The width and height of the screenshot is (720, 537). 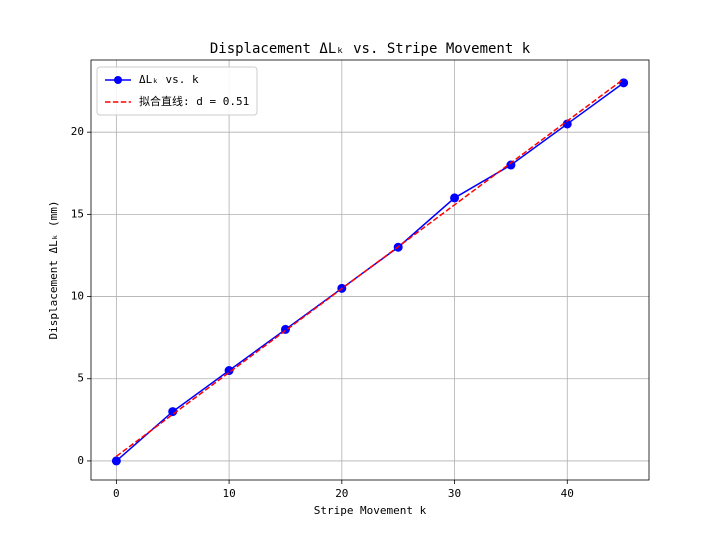 I want to click on legend-box, so click(x=177, y=91).